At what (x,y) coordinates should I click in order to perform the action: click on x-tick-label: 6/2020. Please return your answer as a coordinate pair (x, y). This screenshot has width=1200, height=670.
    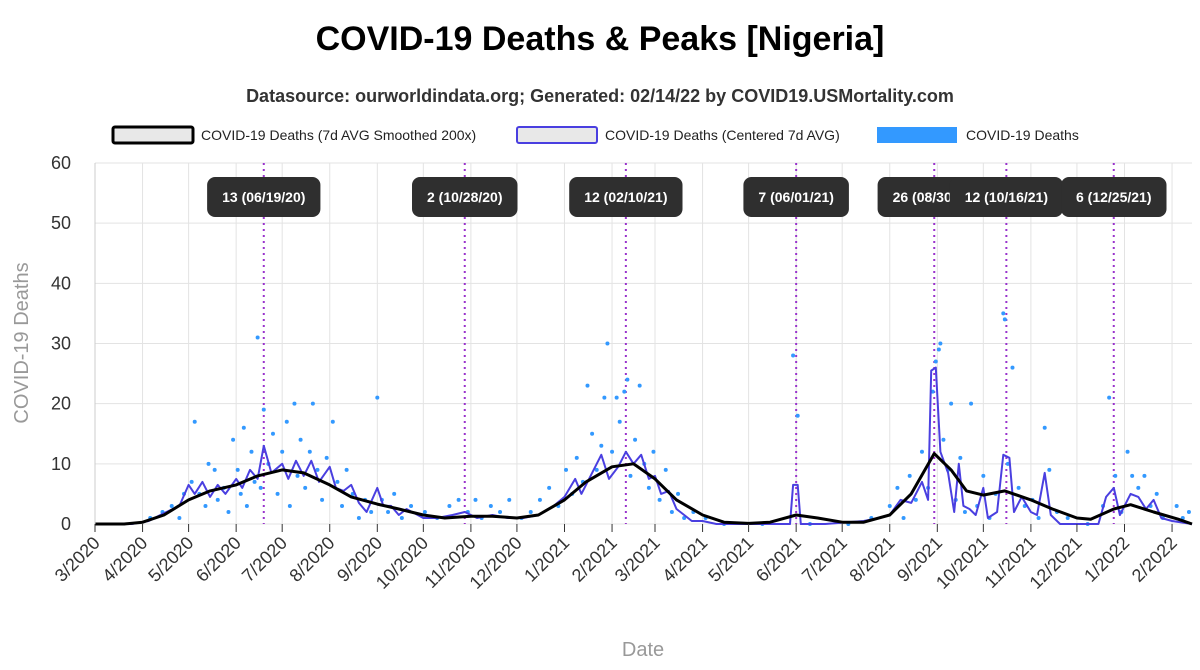
    Looking at the image, I should click on (218, 559).